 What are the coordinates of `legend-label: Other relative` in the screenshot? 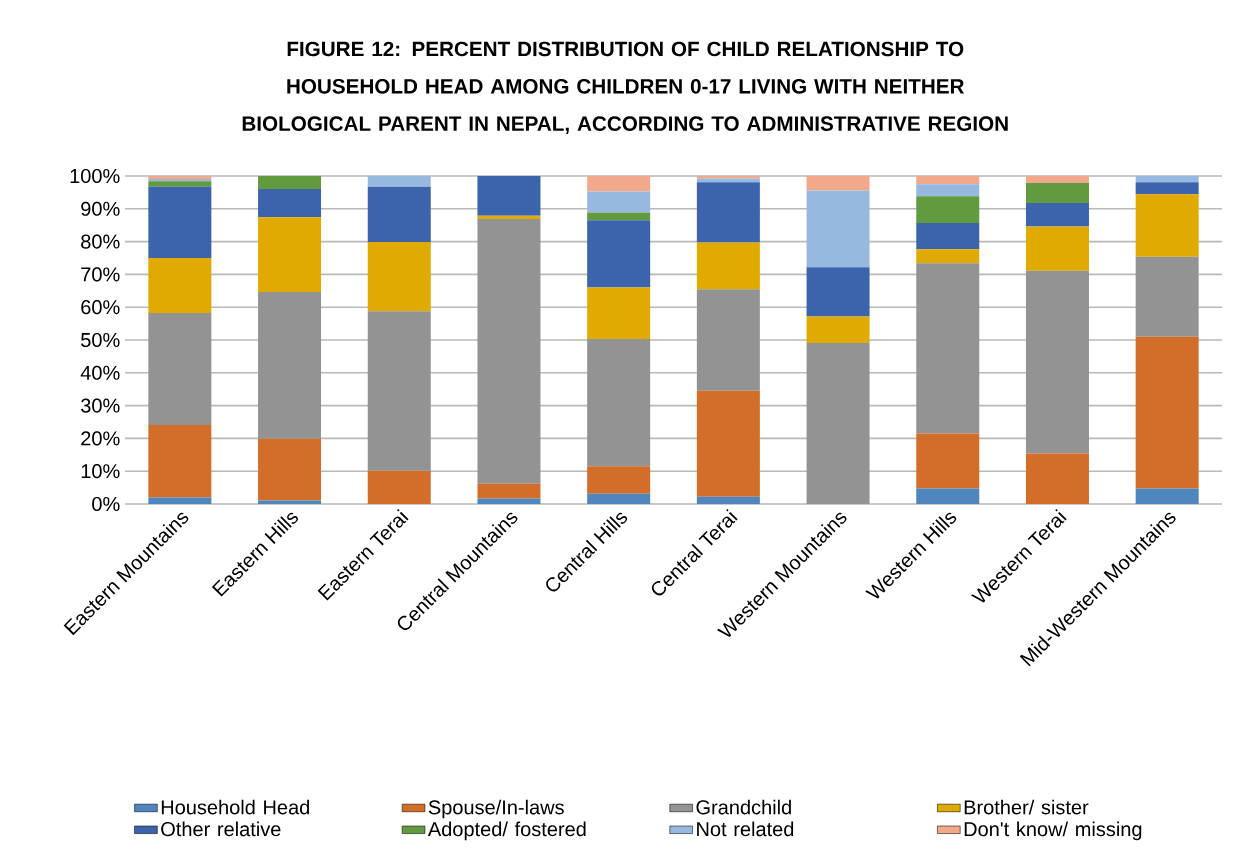 It's located at (221, 829).